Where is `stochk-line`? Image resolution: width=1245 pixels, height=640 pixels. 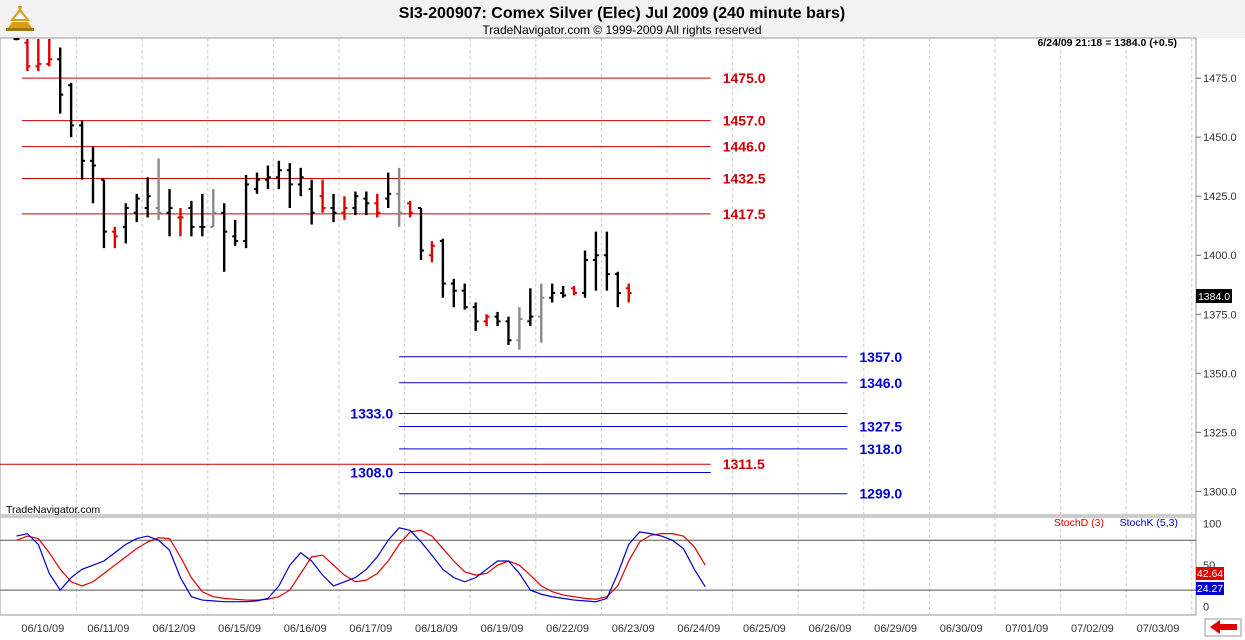
stochk-line is located at coordinates (361, 565).